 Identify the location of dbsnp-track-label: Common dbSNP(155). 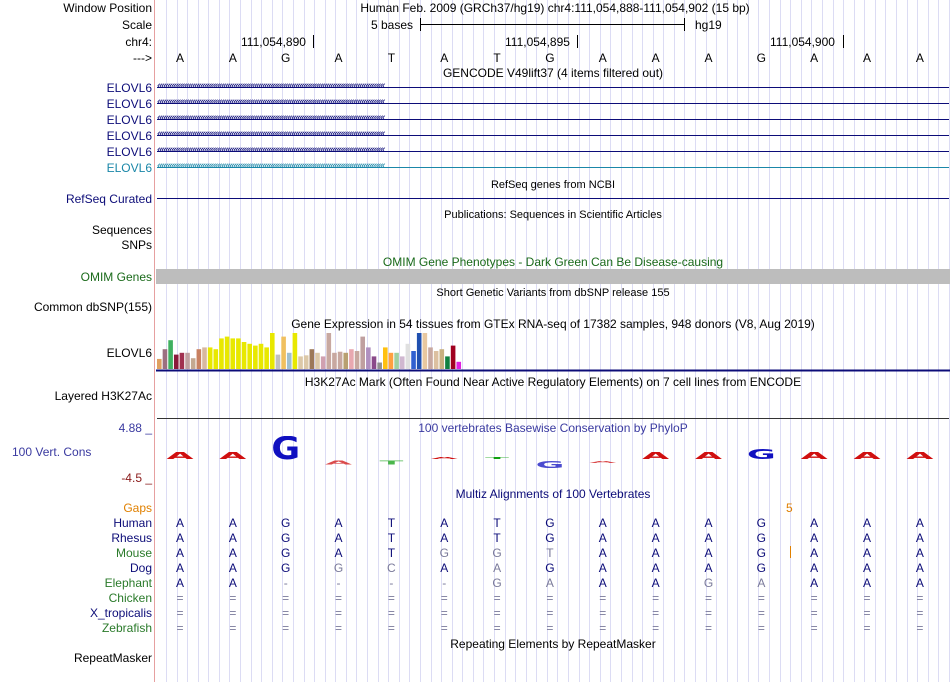
(92, 307).